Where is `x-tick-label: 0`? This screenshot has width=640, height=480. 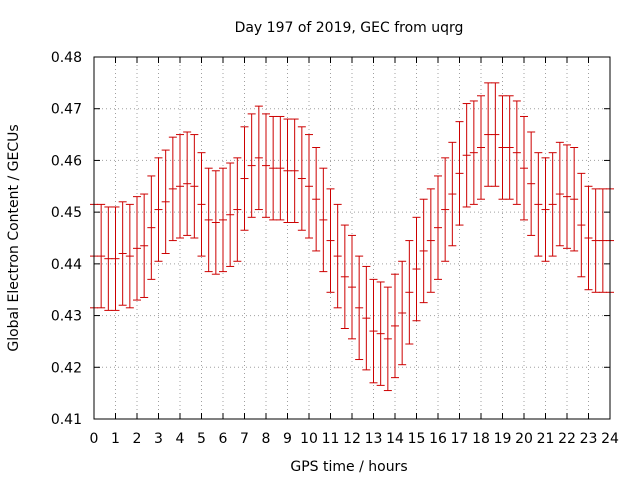
x-tick-label: 0 is located at coordinates (94, 439).